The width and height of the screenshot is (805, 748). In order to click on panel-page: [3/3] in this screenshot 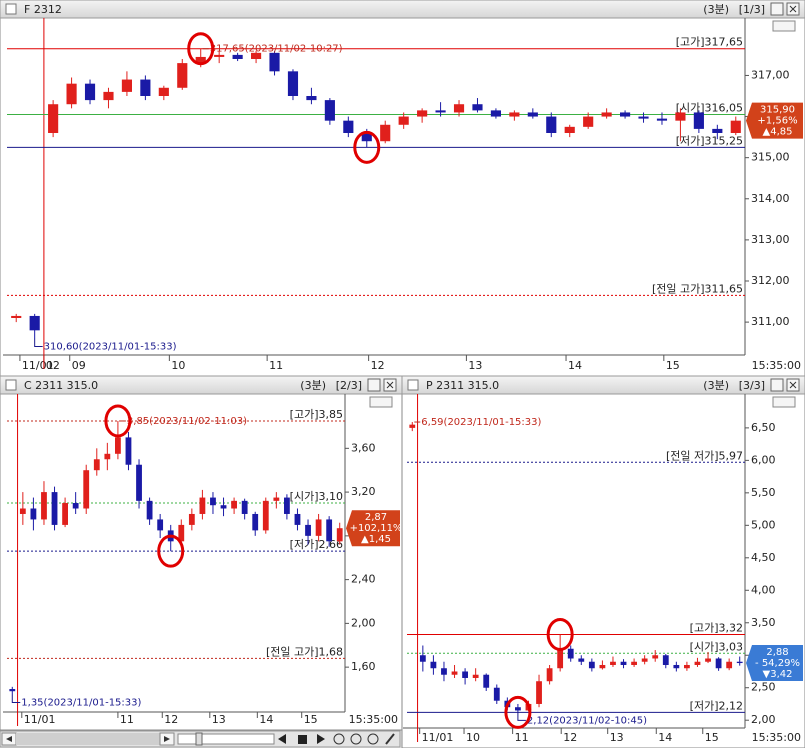, I will do `click(752, 385)`.